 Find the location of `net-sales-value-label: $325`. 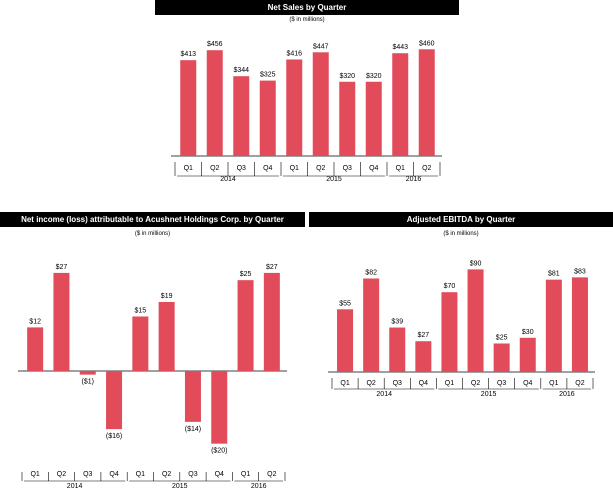

net-sales-value-label: $325 is located at coordinates (268, 75).